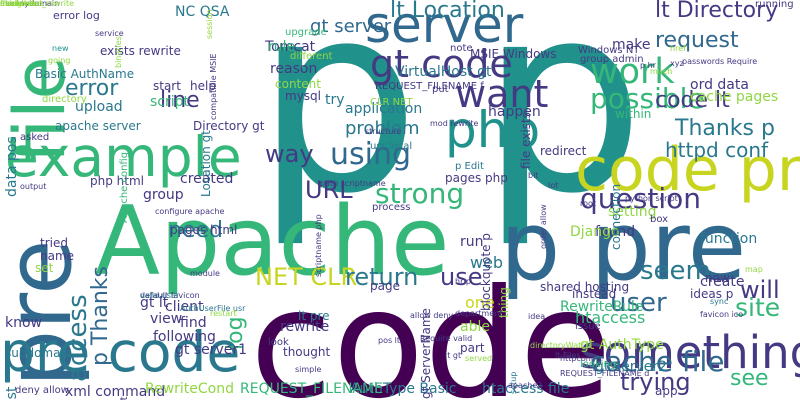  Describe the element at coordinates (170, 102) in the screenshot. I see `cloud-word: script` at that location.